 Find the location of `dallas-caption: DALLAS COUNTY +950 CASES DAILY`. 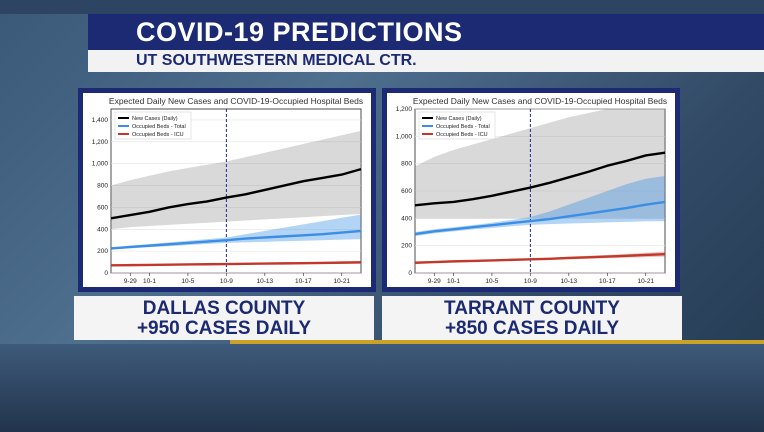

dallas-caption: DALLAS COUNTY +950 CASES DAILY is located at coordinates (224, 318).